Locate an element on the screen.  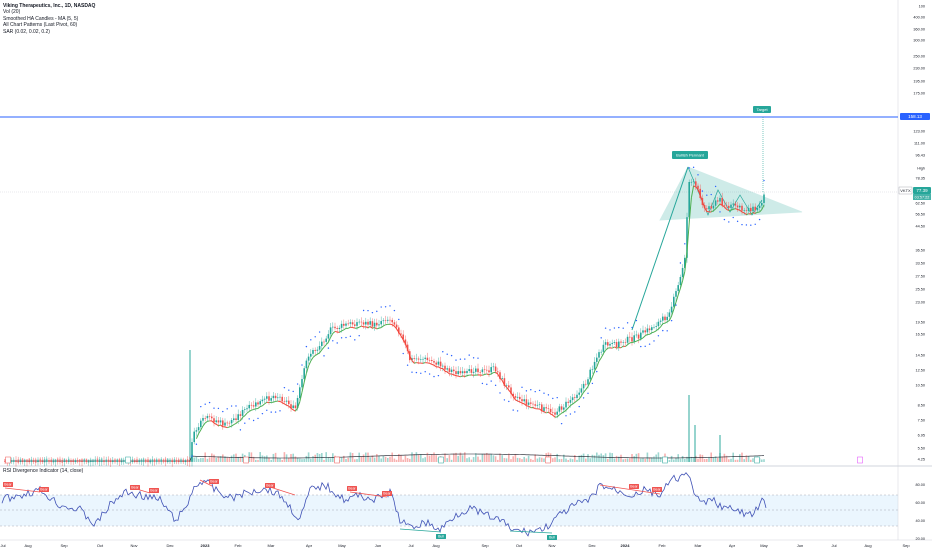
indicator-sar: SAR (0.02, 0.02, 0.2) is located at coordinates (26, 31).